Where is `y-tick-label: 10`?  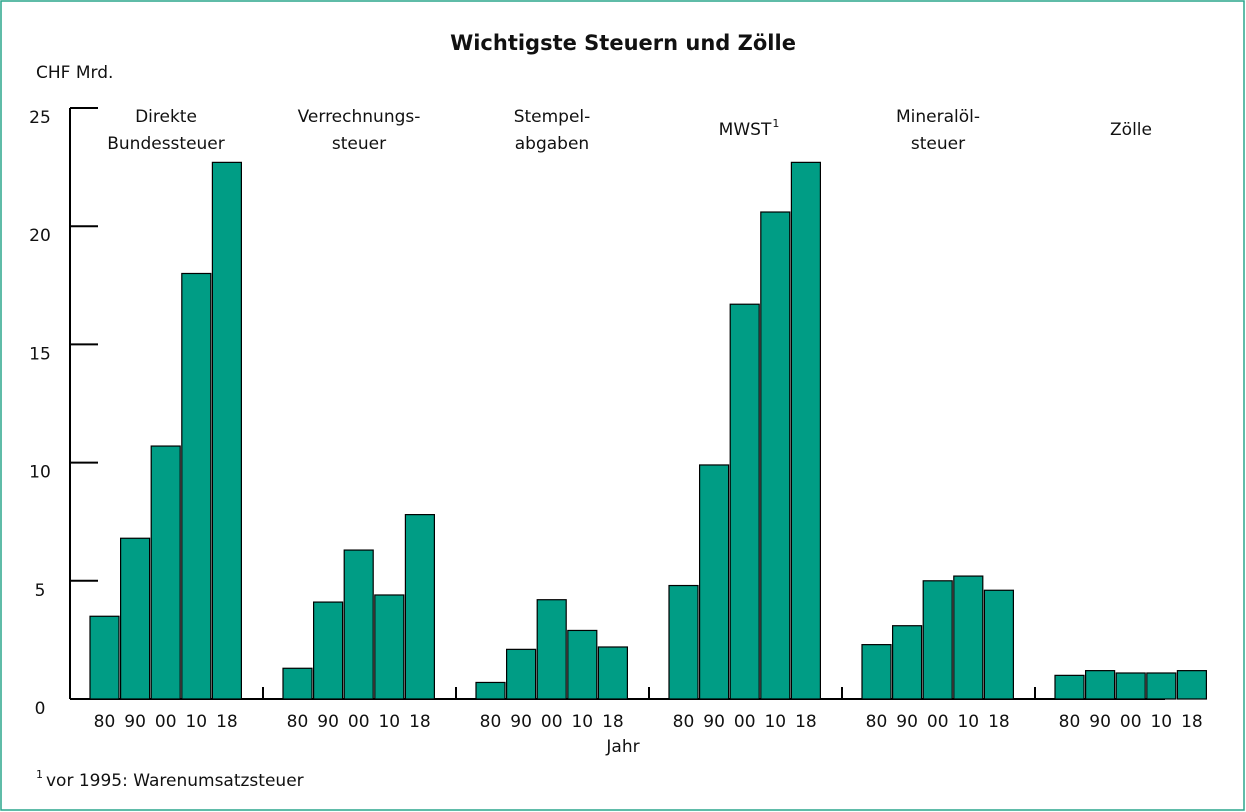
y-tick-label: 10 is located at coordinates (40, 473).